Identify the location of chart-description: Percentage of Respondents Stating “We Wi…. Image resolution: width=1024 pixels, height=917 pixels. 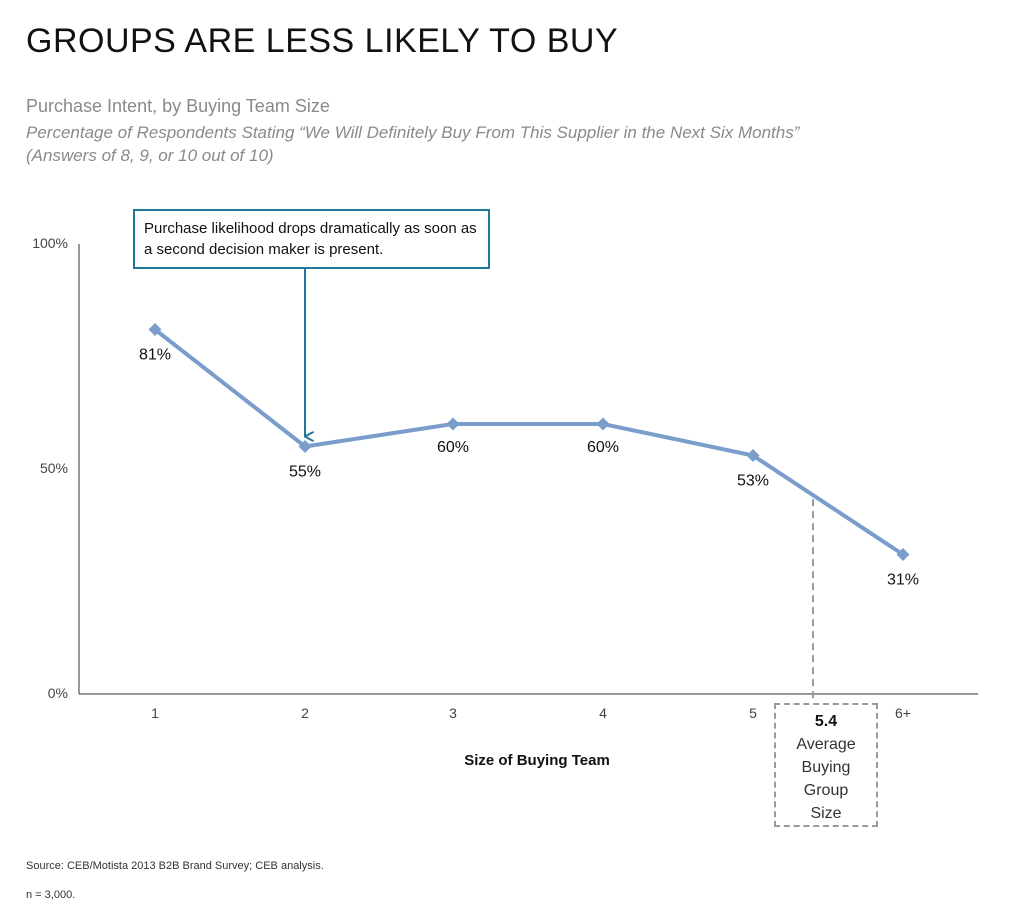
(516, 144).